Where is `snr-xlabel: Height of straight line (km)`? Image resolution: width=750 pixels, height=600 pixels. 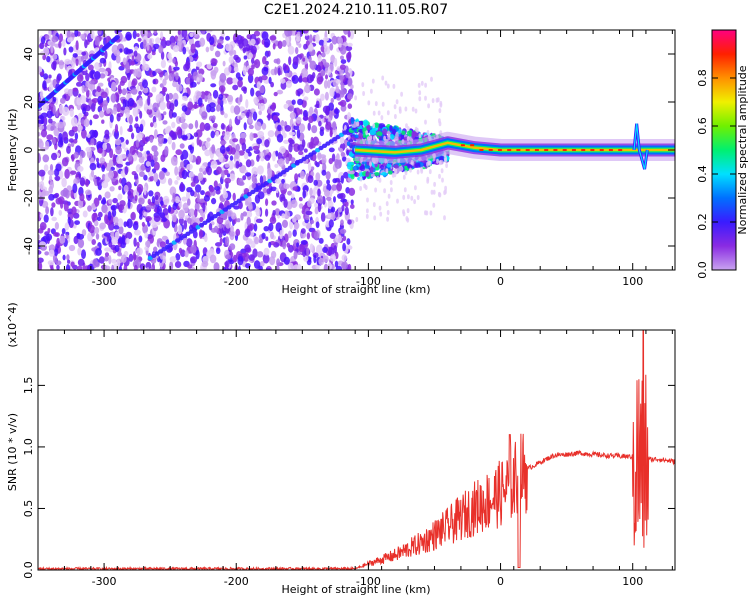
snr-xlabel: Height of straight line (km) is located at coordinates (355, 589).